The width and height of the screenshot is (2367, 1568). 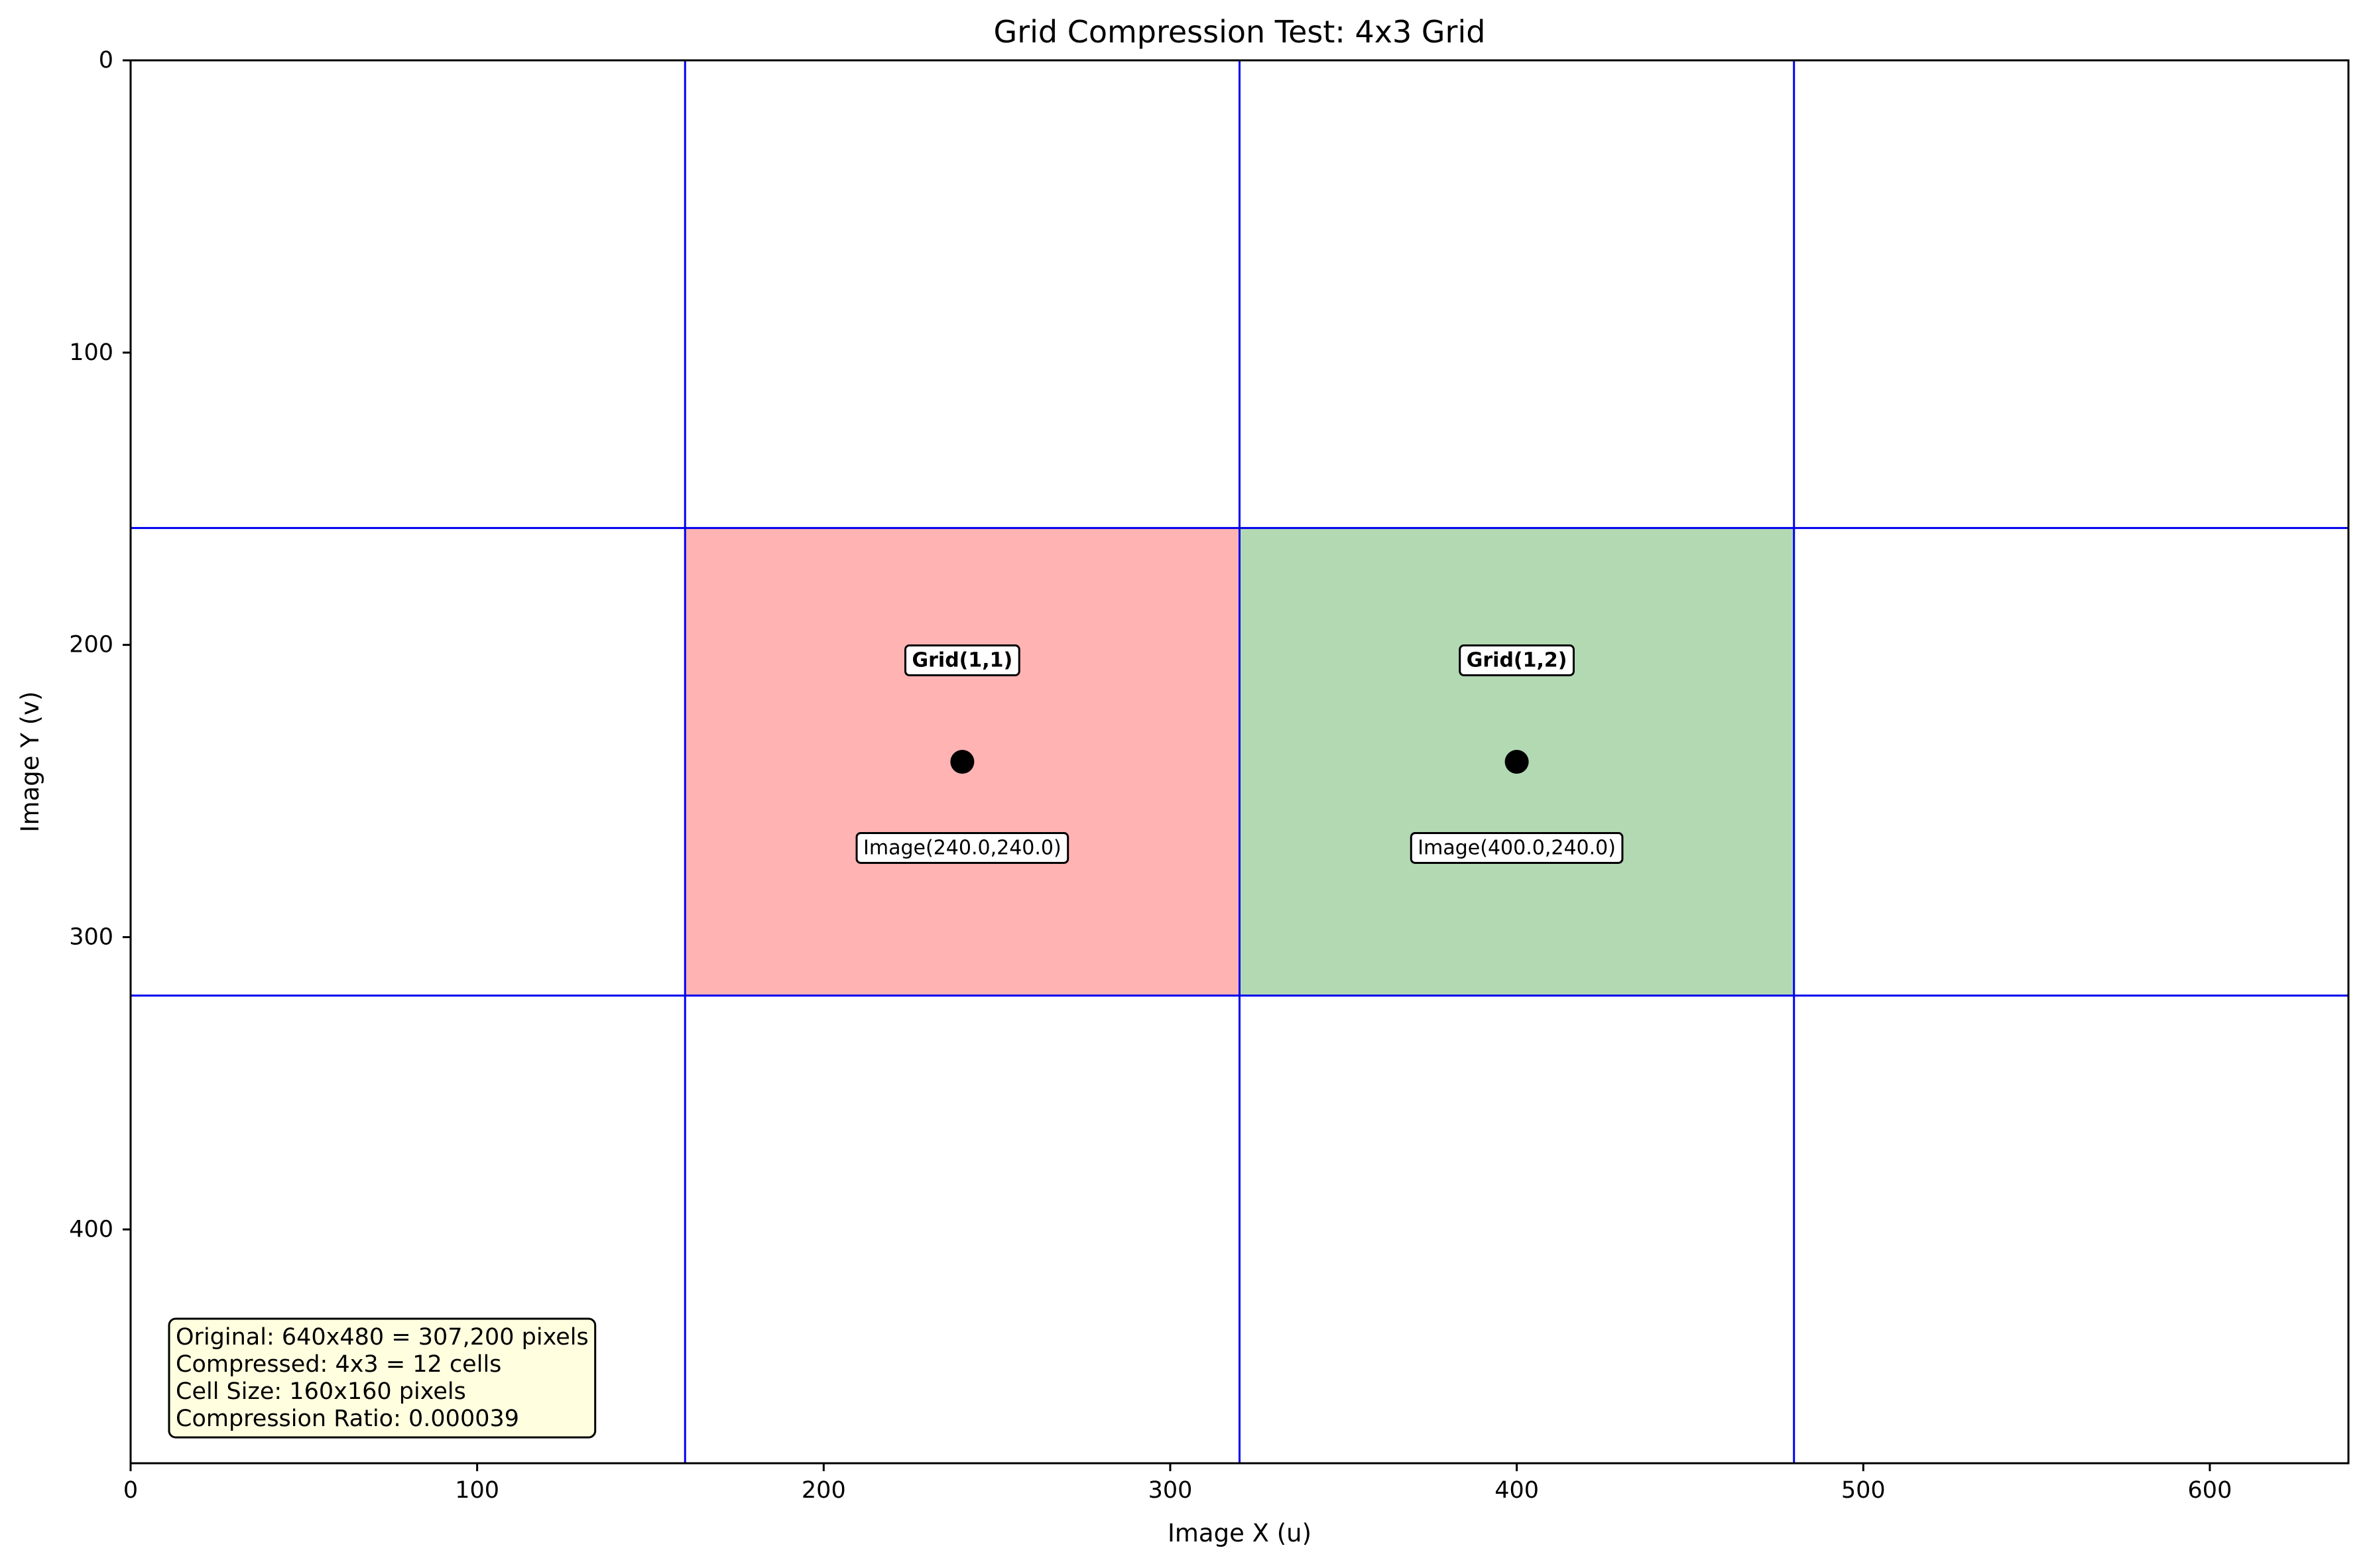 I want to click on y-axis-label: Image Y (v), so click(x=30, y=762).